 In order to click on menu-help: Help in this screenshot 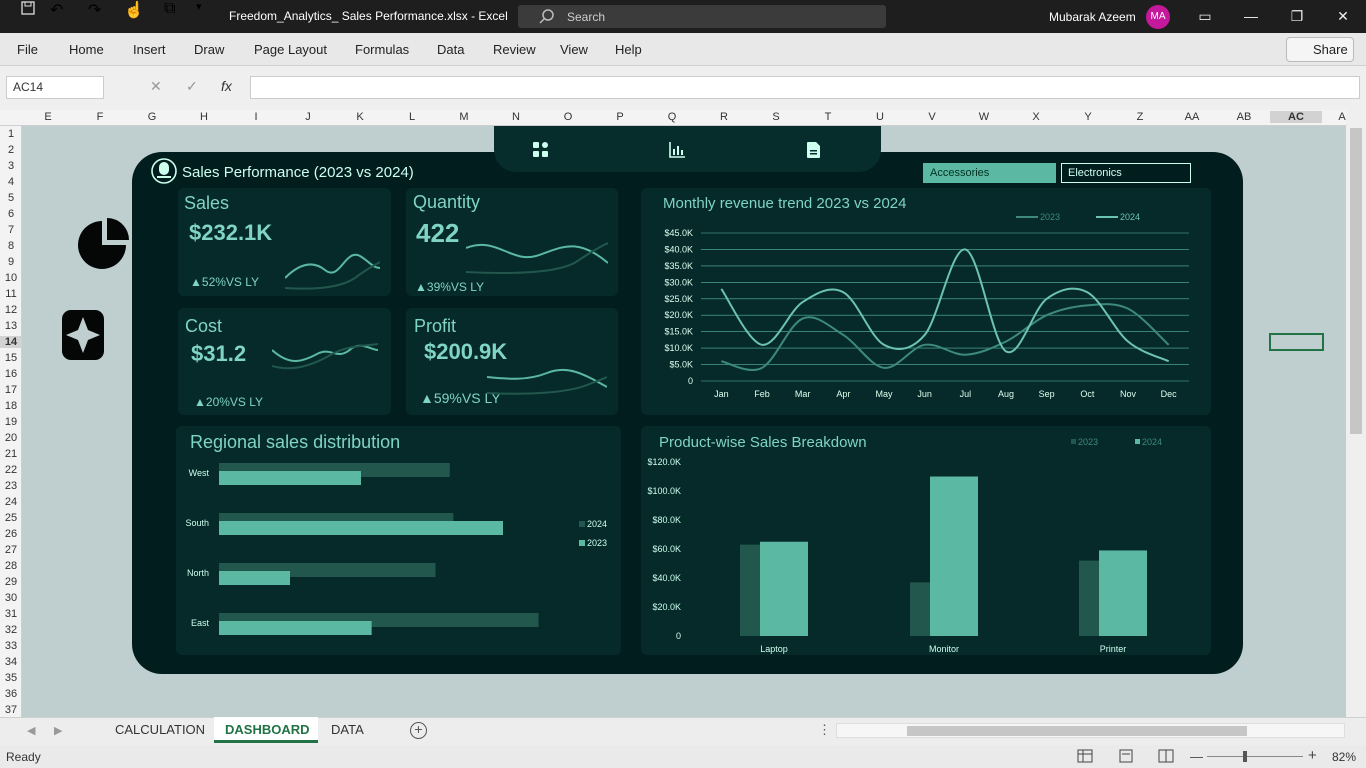, I will do `click(628, 49)`.